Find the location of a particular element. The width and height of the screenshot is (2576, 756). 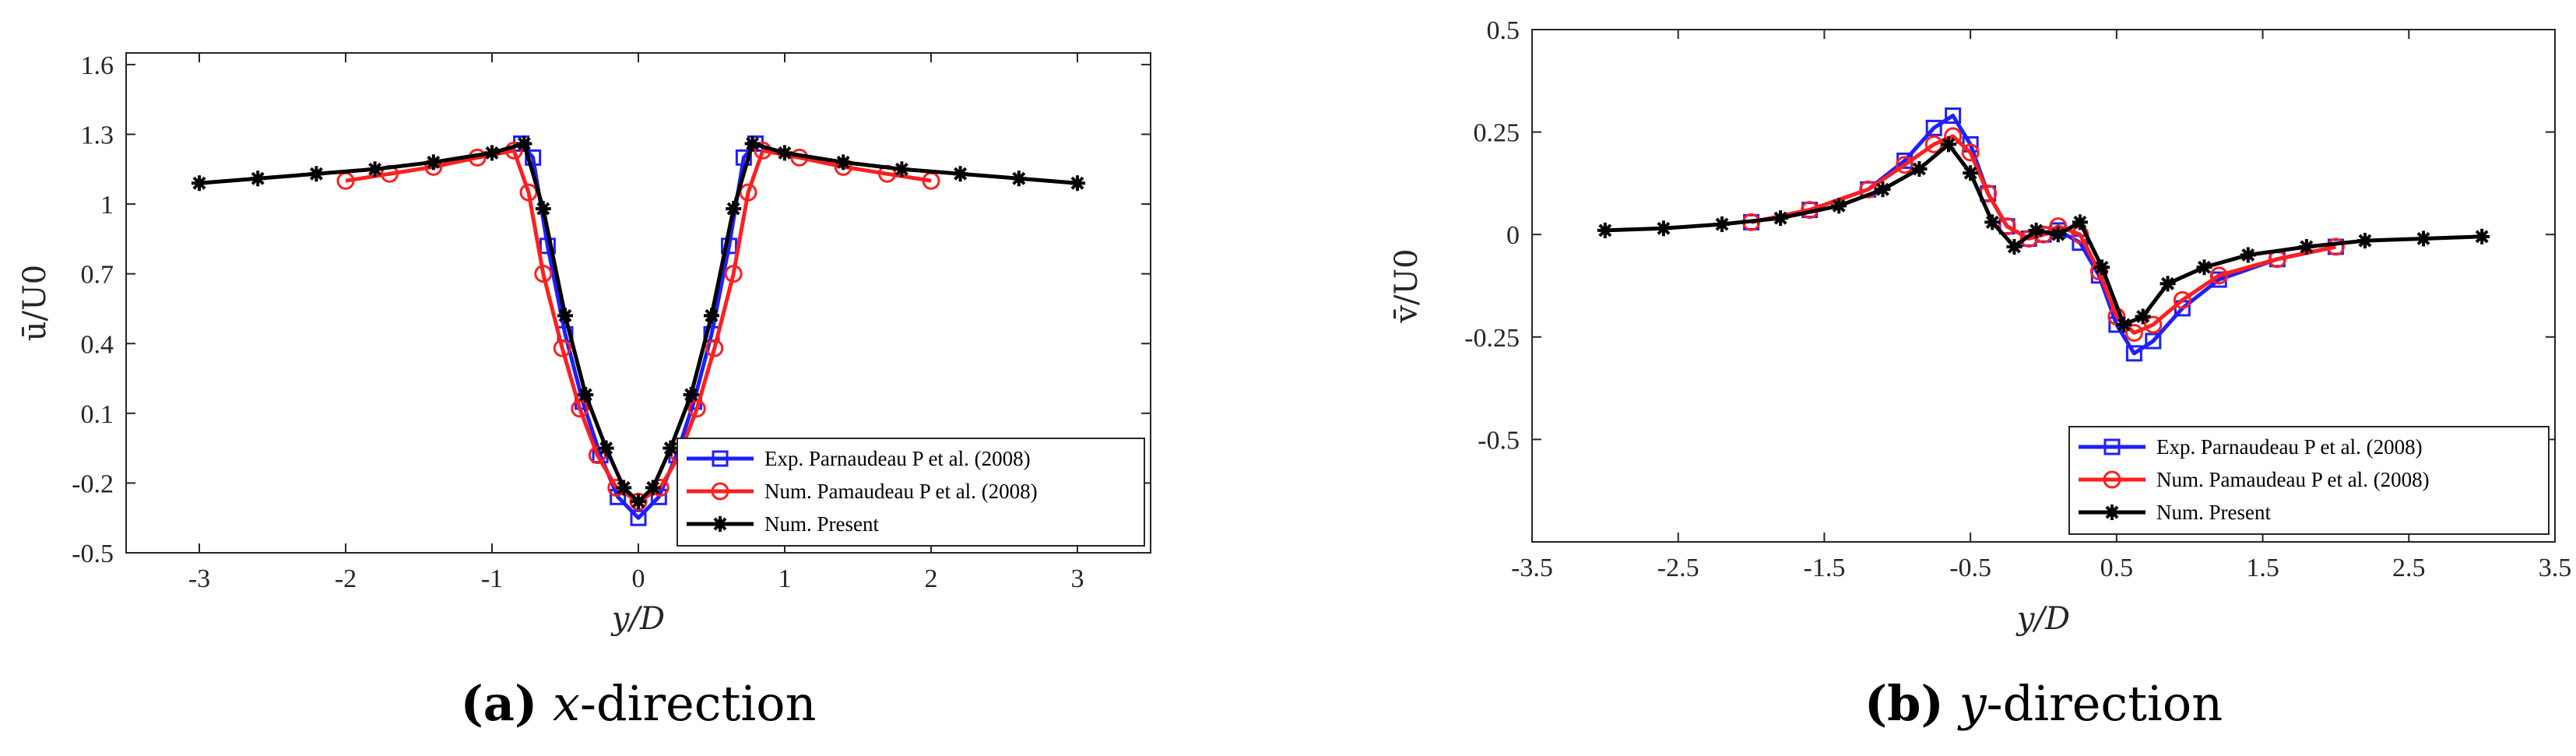

y-tick-label: 0.25 is located at coordinates (1497, 133).